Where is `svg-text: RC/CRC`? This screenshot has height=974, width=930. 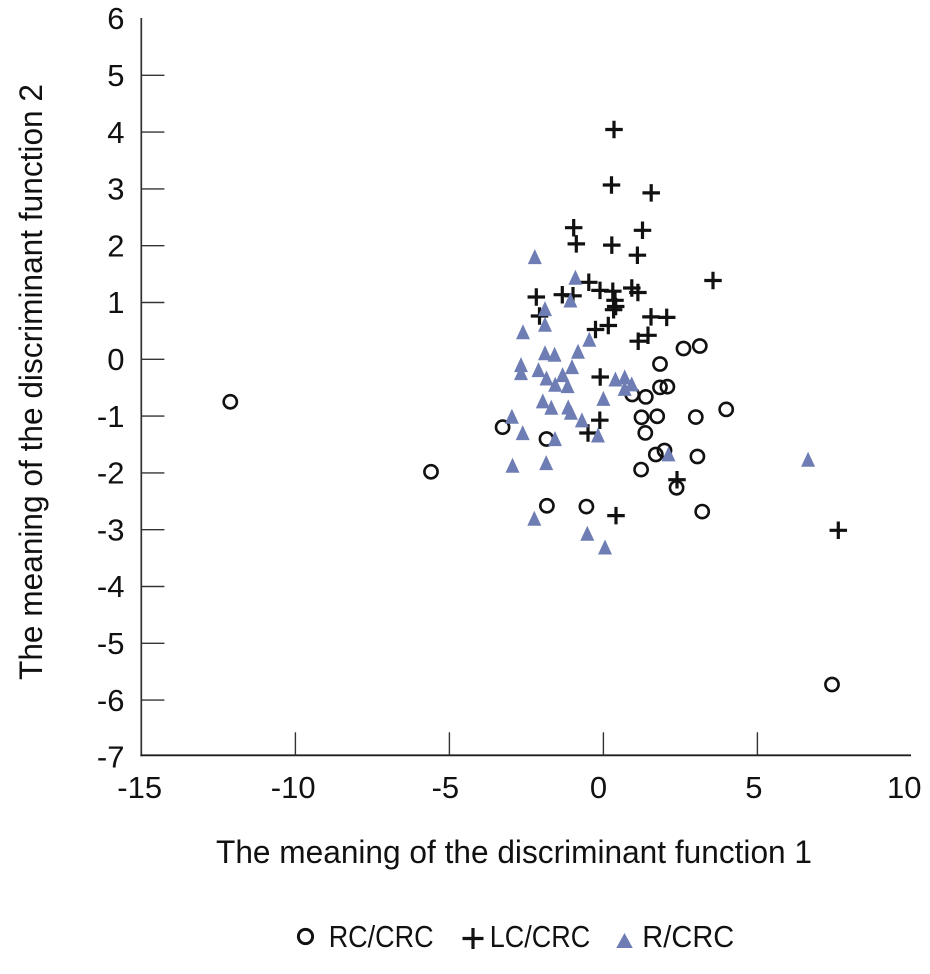 svg-text: RC/CRC is located at coordinates (381, 936).